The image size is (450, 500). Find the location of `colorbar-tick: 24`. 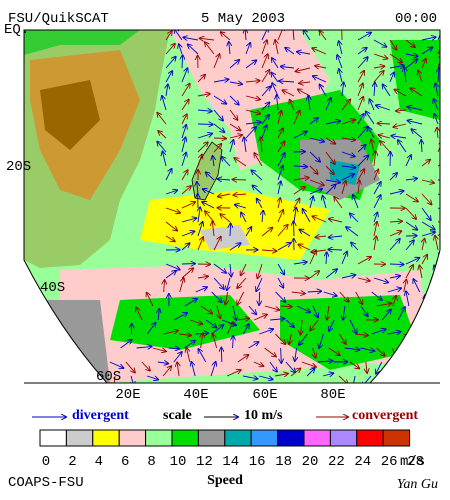

colorbar-tick: 24 is located at coordinates (362, 462).